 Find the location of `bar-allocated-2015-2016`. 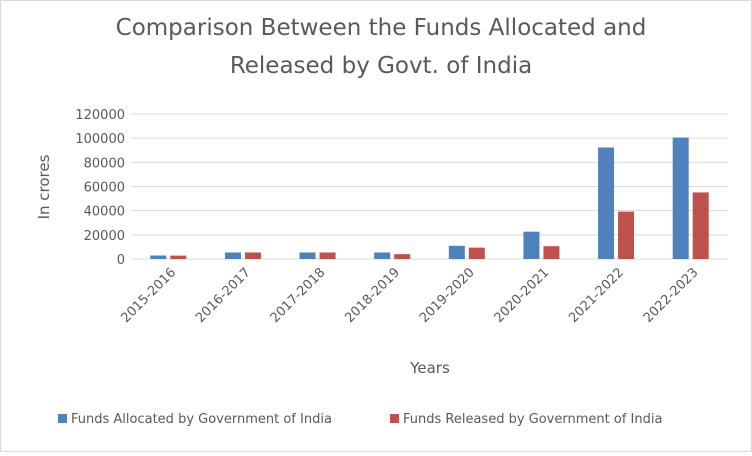

bar-allocated-2015-2016 is located at coordinates (158, 257).